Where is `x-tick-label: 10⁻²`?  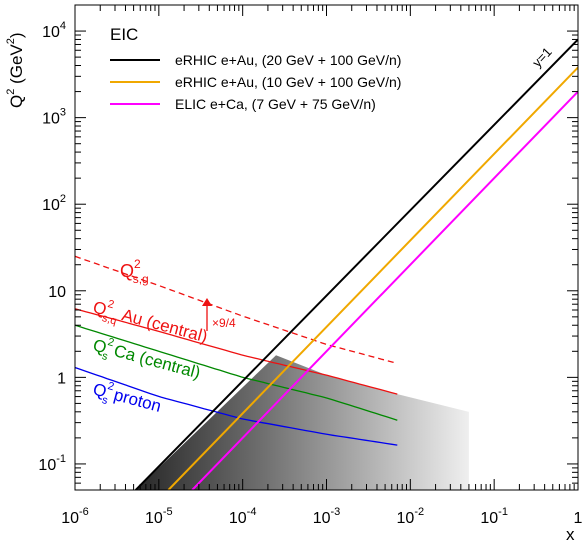
x-tick-label: 10⁻² is located at coordinates (411, 516).